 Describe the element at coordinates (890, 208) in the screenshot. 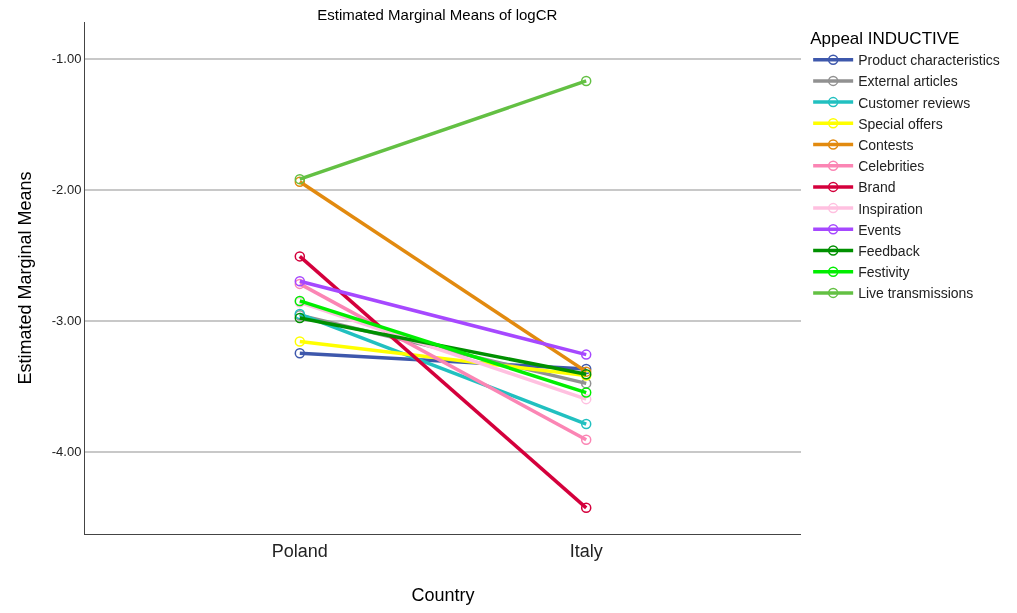

I see `legend-label: Inspiration` at that location.